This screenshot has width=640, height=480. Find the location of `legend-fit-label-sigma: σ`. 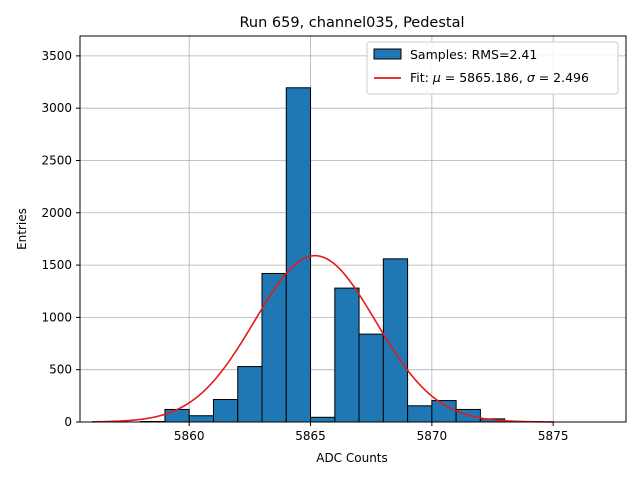

legend-fit-label-sigma: σ is located at coordinates (531, 77).